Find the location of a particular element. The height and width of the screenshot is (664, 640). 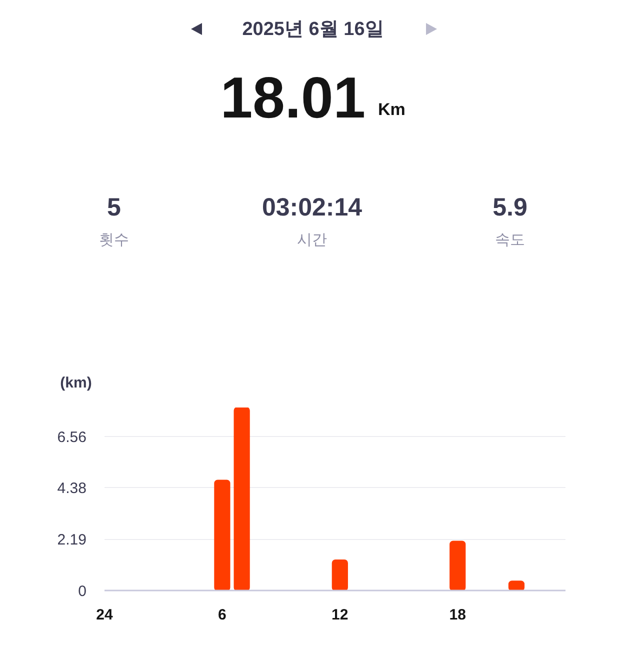

chart-title: 2025년 6월 16일 is located at coordinates (313, 30).